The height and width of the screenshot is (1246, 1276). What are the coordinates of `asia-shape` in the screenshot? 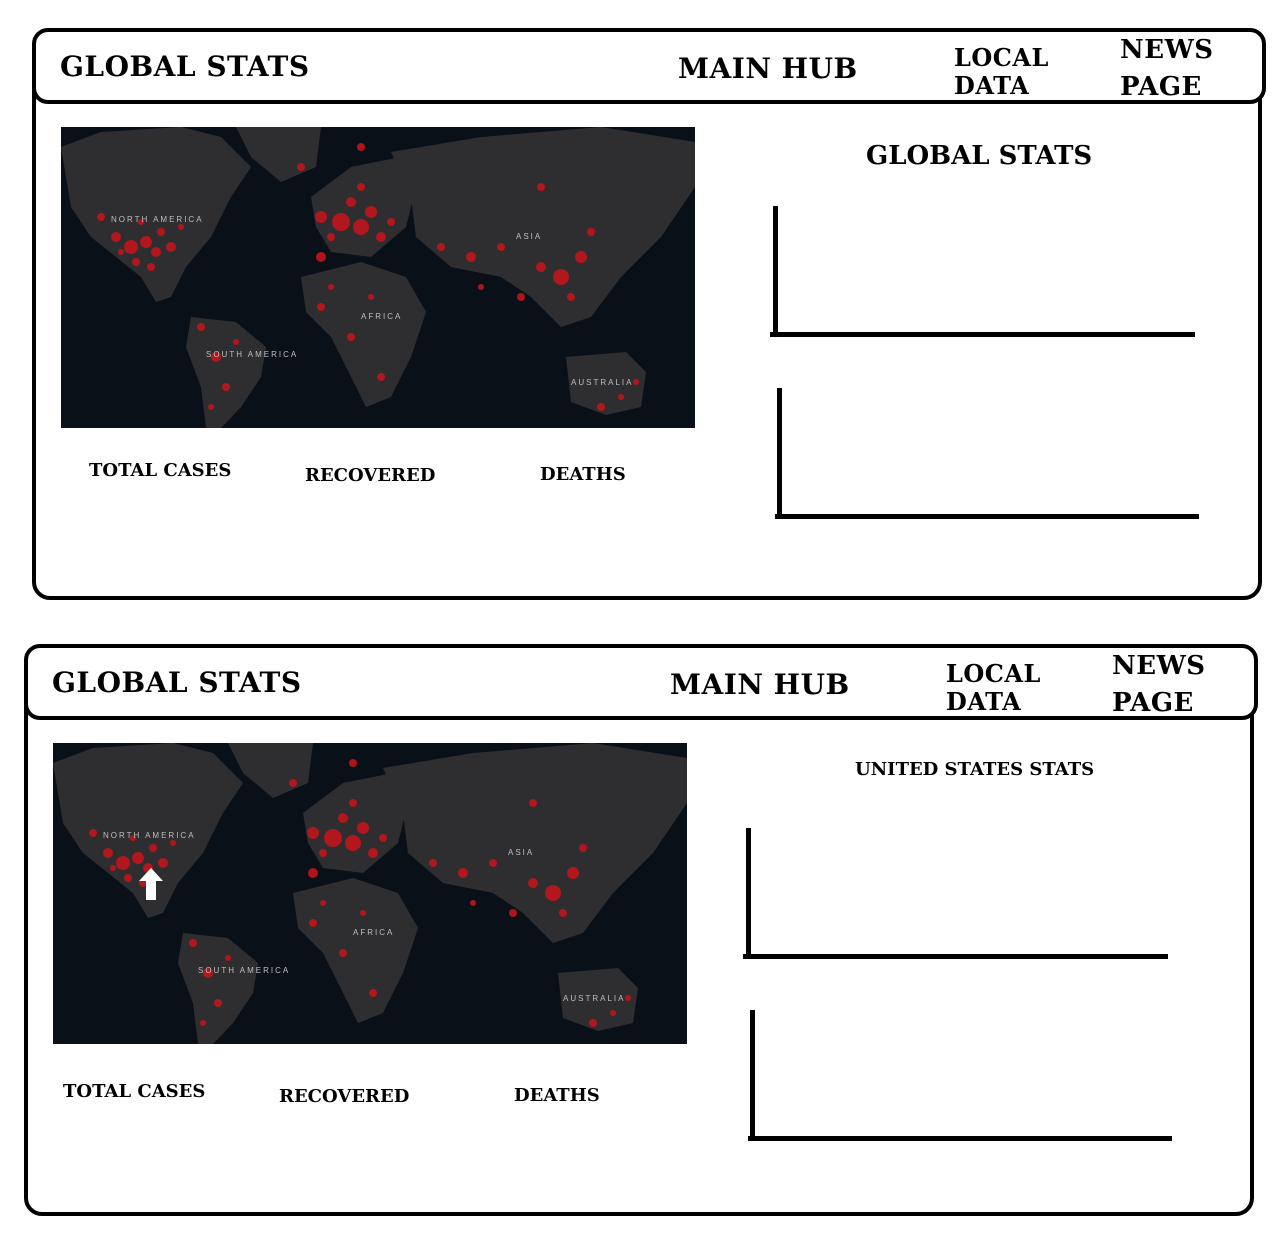 It's located at (543, 227).